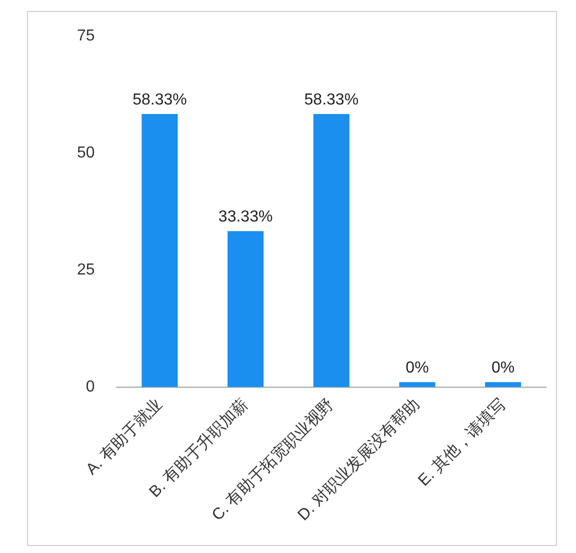 The image size is (576, 553). Describe the element at coordinates (86, 153) in the screenshot. I see `y-tick-label: 50` at that location.